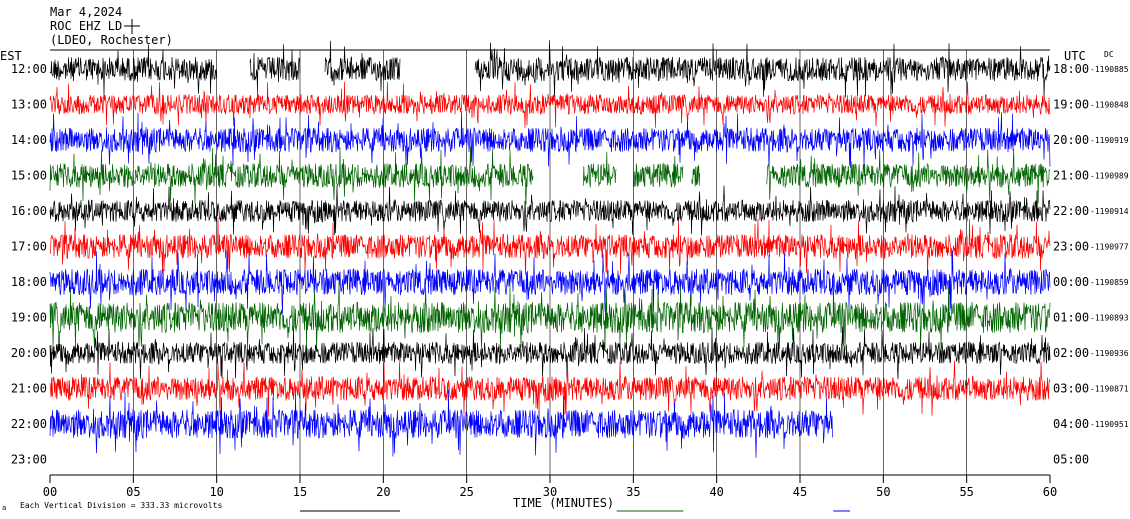  Describe the element at coordinates (550, 316) in the screenshot. I see `trace-19:00` at that location.